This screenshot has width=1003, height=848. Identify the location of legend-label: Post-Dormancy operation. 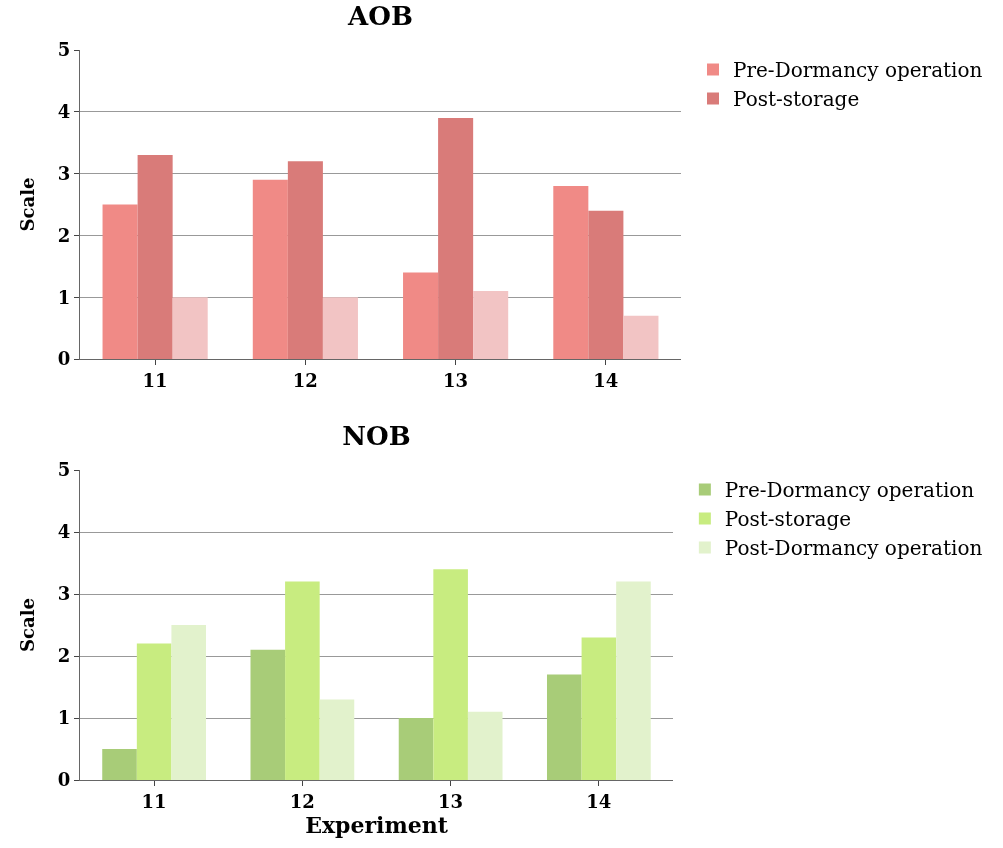
(853, 548).